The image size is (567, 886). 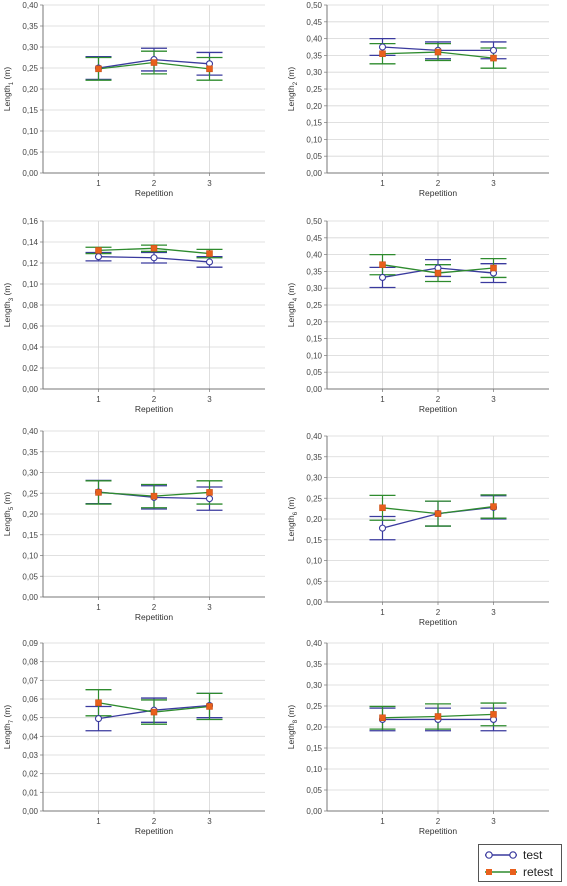 What do you see at coordinates (314, 106) in the screenshot?
I see `y-tick-label: 0,20` at bounding box center [314, 106].